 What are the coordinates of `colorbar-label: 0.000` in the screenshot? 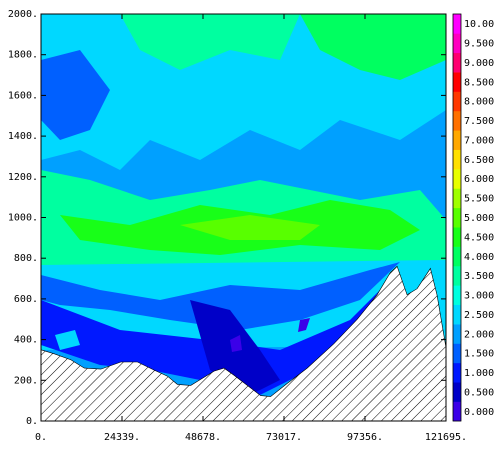 It's located at (479, 412).